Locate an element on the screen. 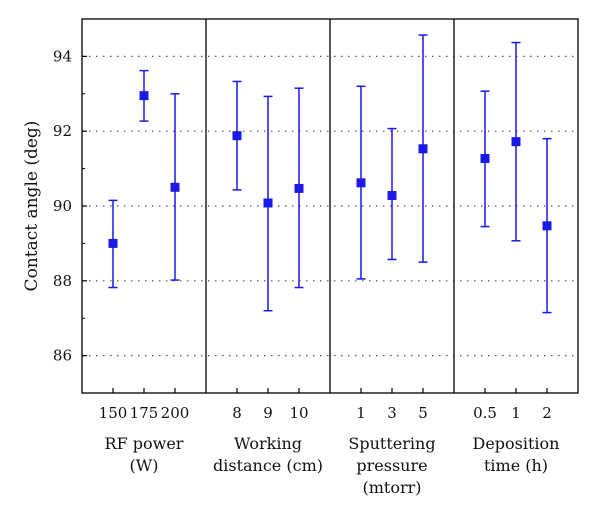  x-tick-label: 2 is located at coordinates (547, 413).